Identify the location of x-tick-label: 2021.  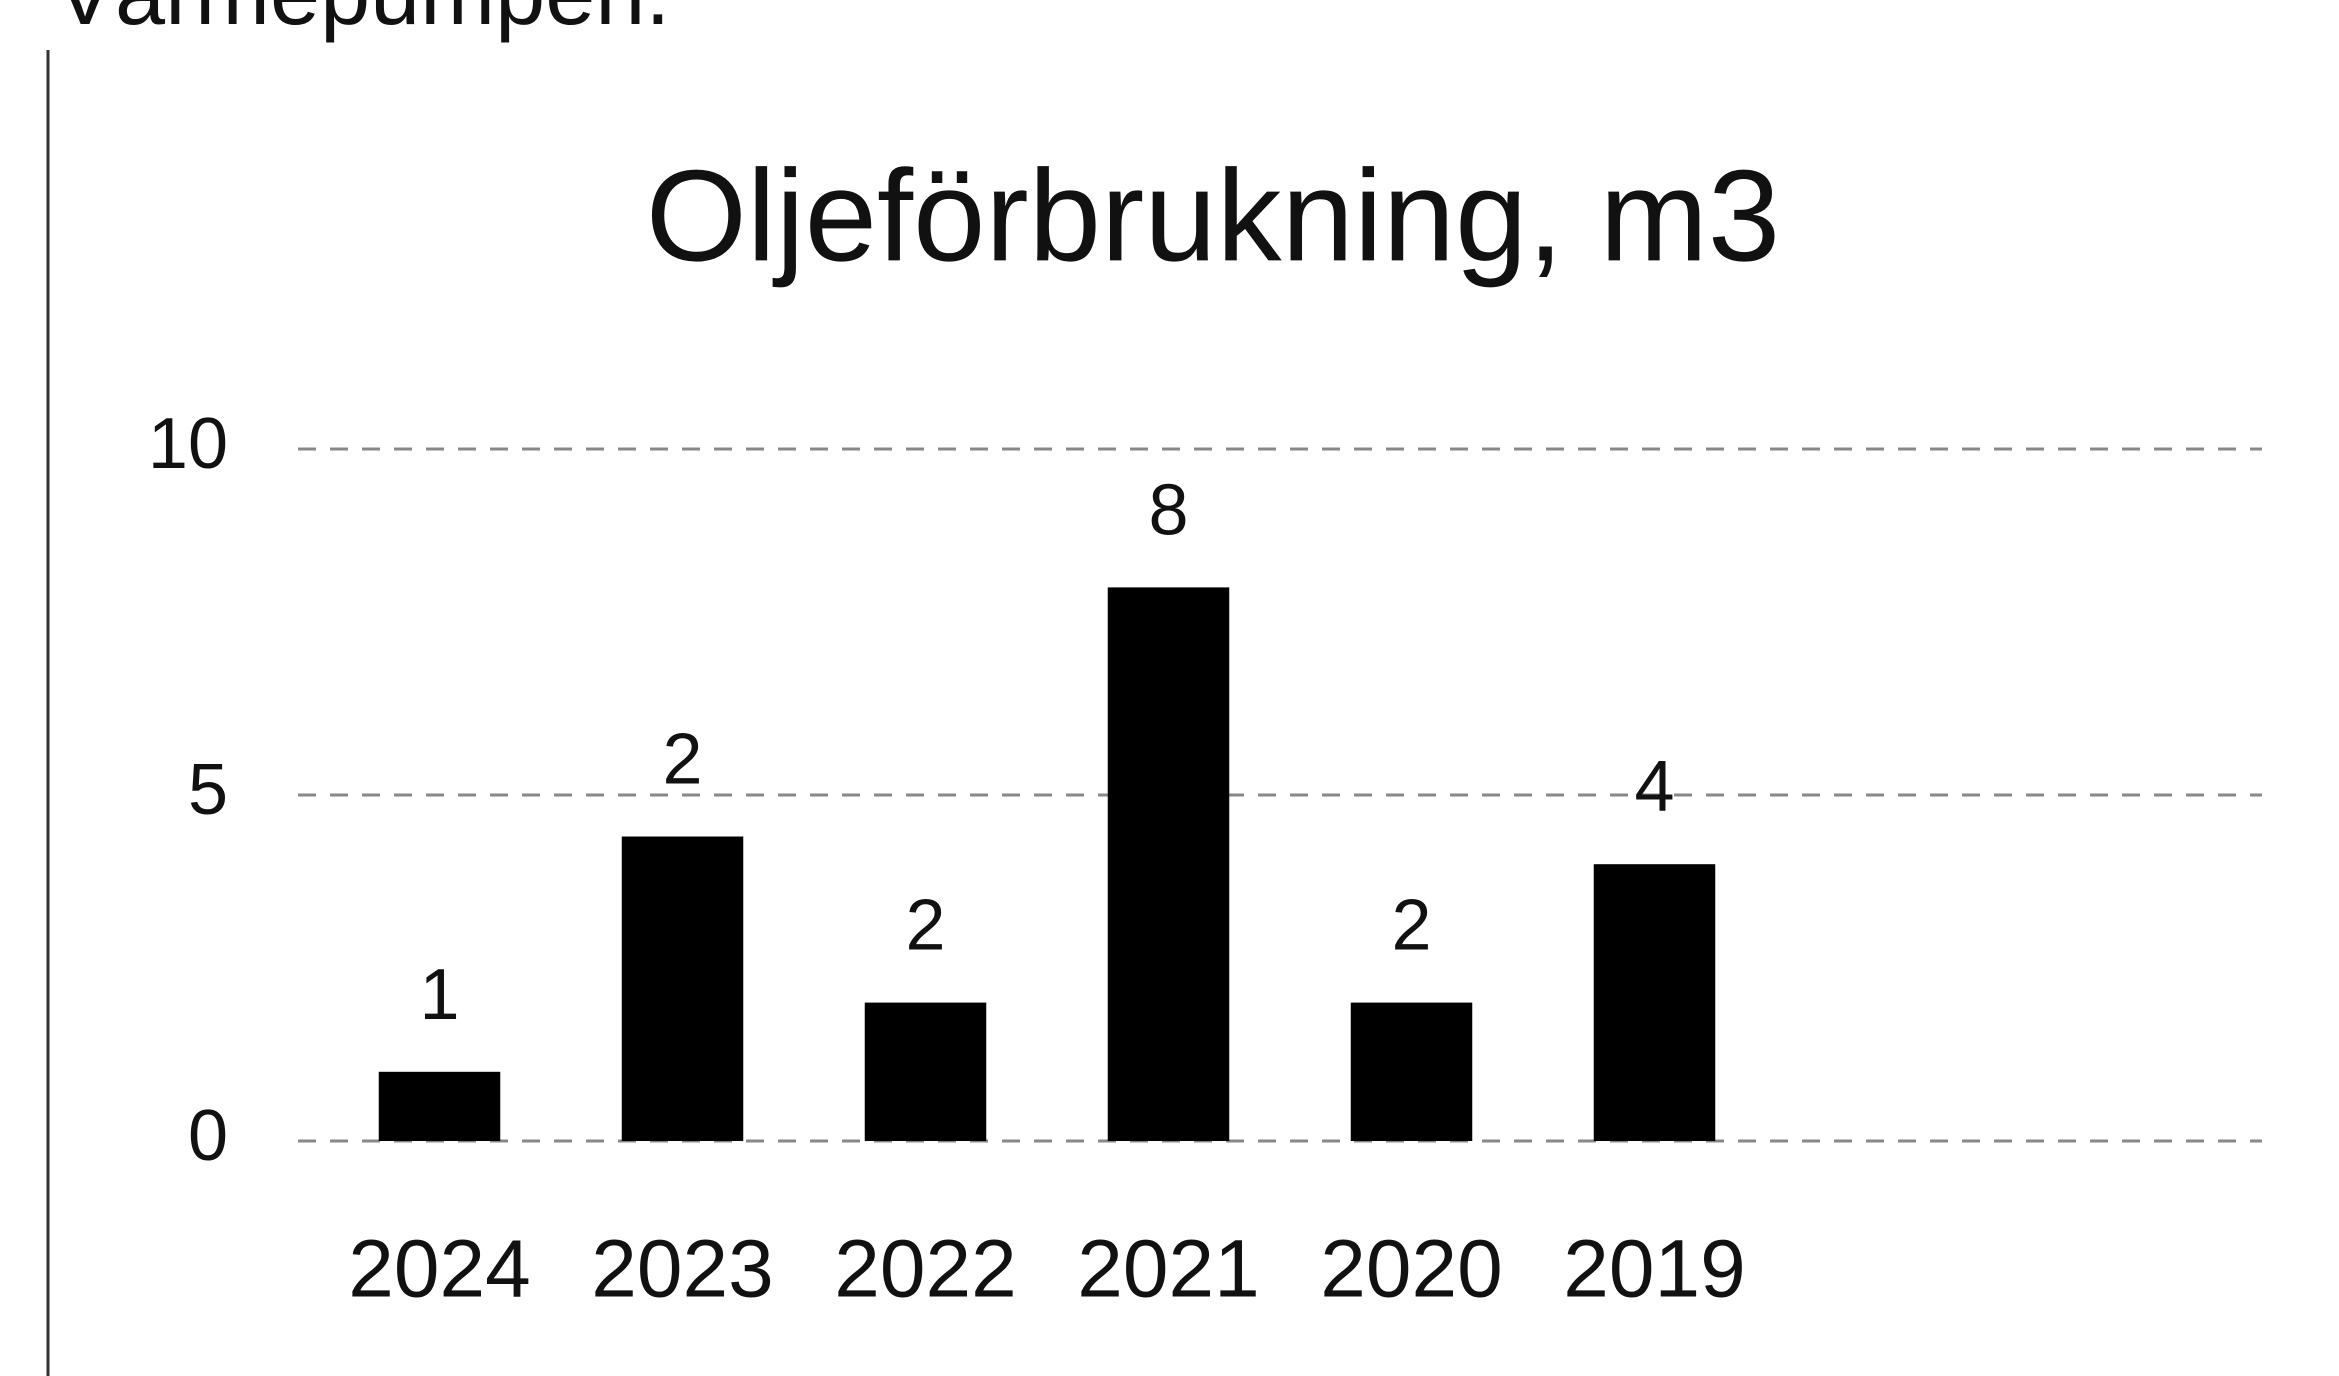
(1168, 1269).